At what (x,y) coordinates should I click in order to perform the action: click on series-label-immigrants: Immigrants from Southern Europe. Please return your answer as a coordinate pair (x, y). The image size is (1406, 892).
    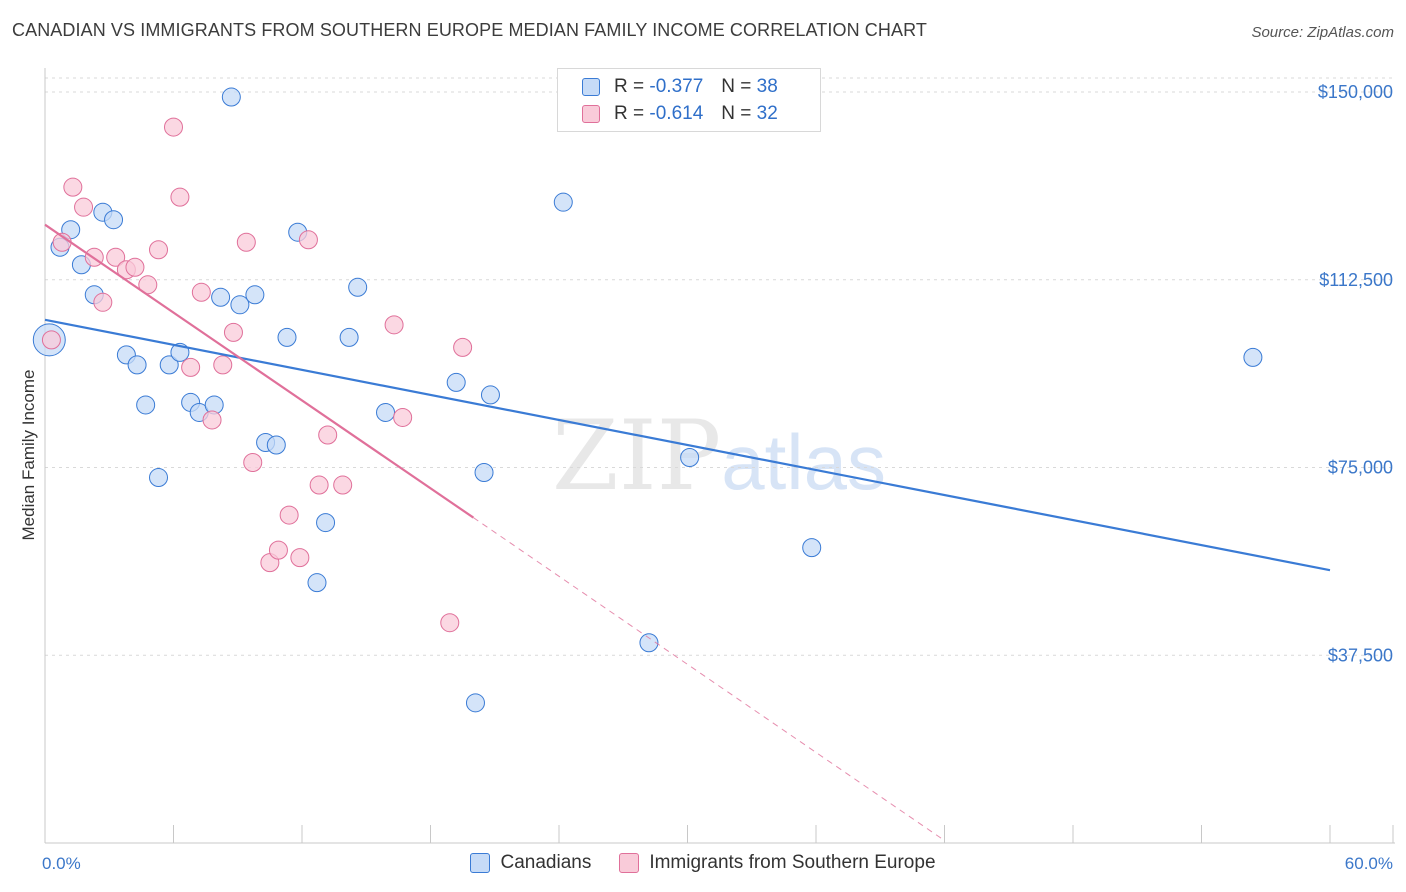
    Looking at the image, I should click on (792, 862).